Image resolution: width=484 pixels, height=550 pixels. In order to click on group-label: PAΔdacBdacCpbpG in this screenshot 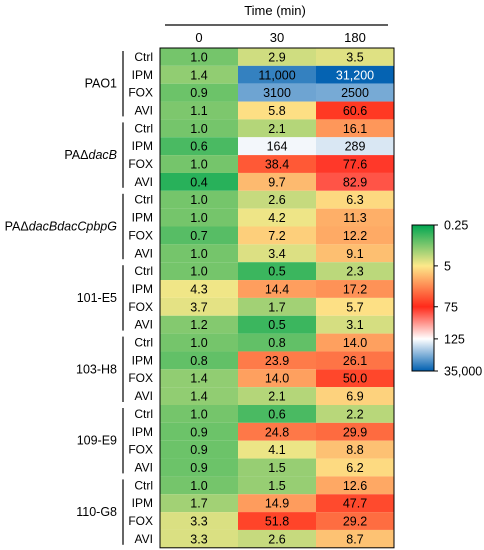, I will do `click(61, 227)`.